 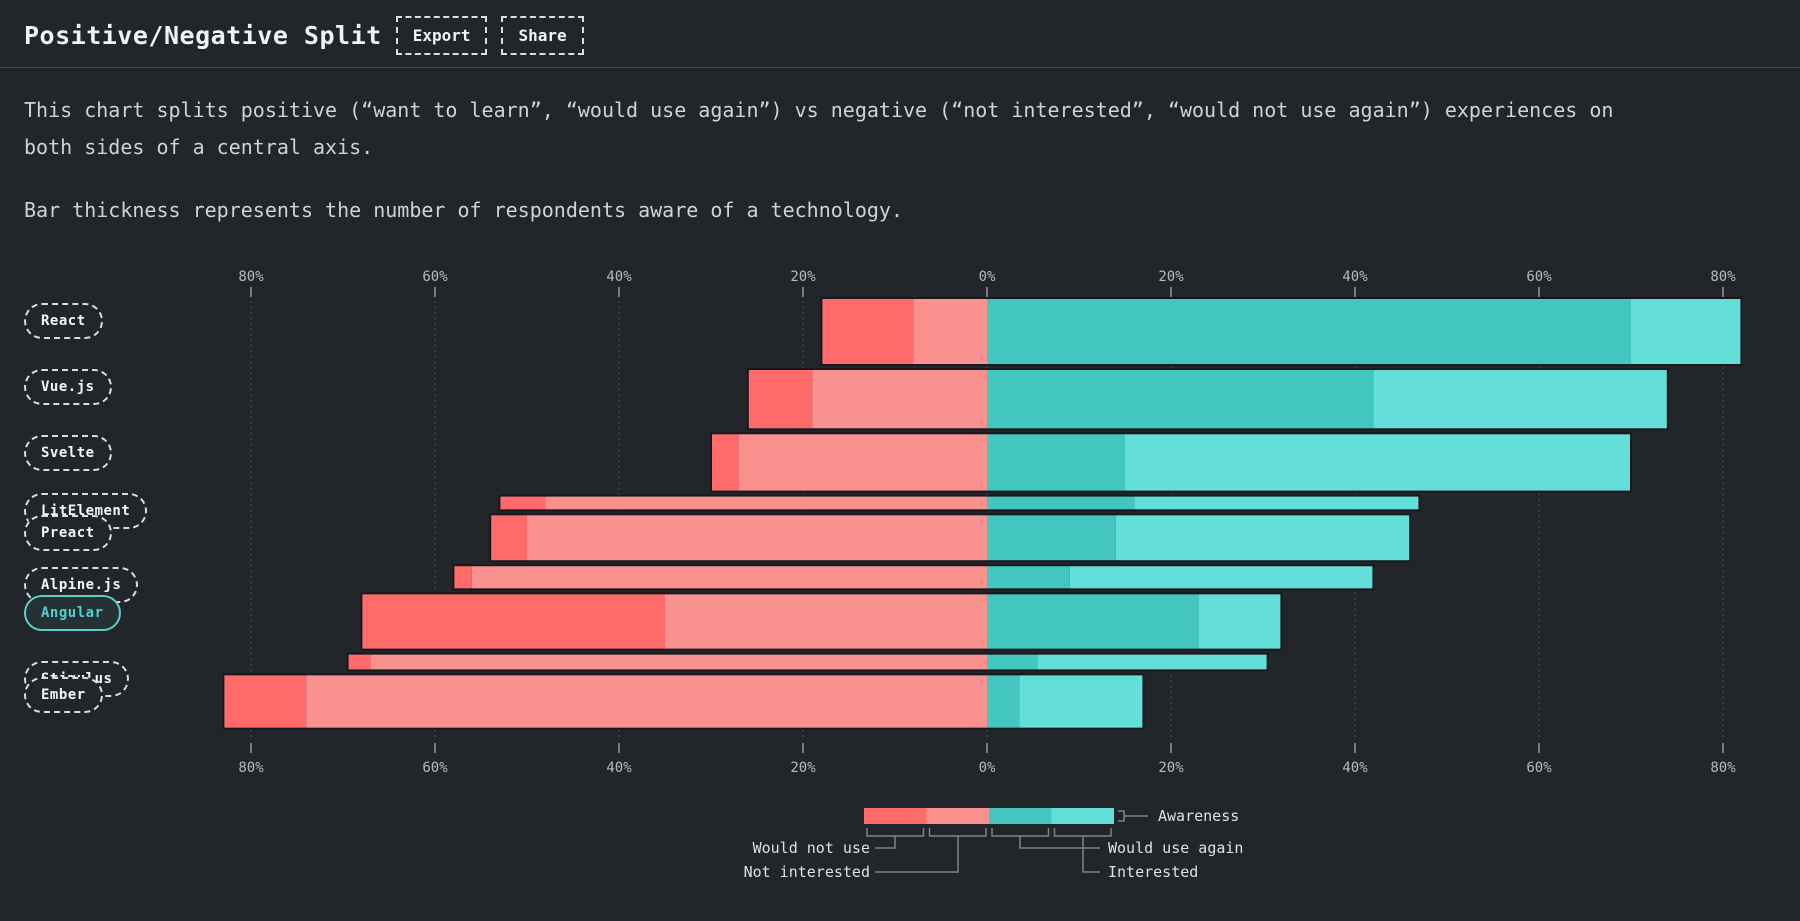 What do you see at coordinates (1240, 621) in the screenshot?
I see `bar-angular-interested` at bounding box center [1240, 621].